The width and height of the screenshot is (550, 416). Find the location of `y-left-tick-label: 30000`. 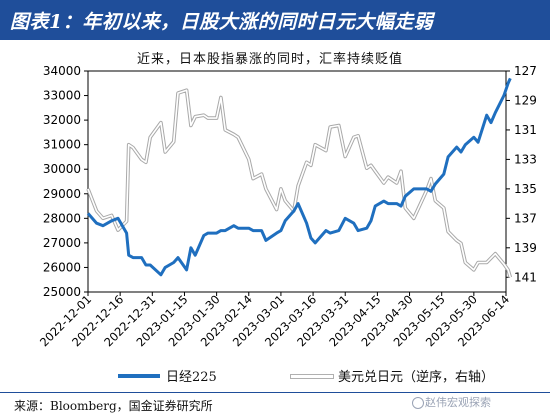

y-left-tick-label: 30000 is located at coordinates (62, 169).